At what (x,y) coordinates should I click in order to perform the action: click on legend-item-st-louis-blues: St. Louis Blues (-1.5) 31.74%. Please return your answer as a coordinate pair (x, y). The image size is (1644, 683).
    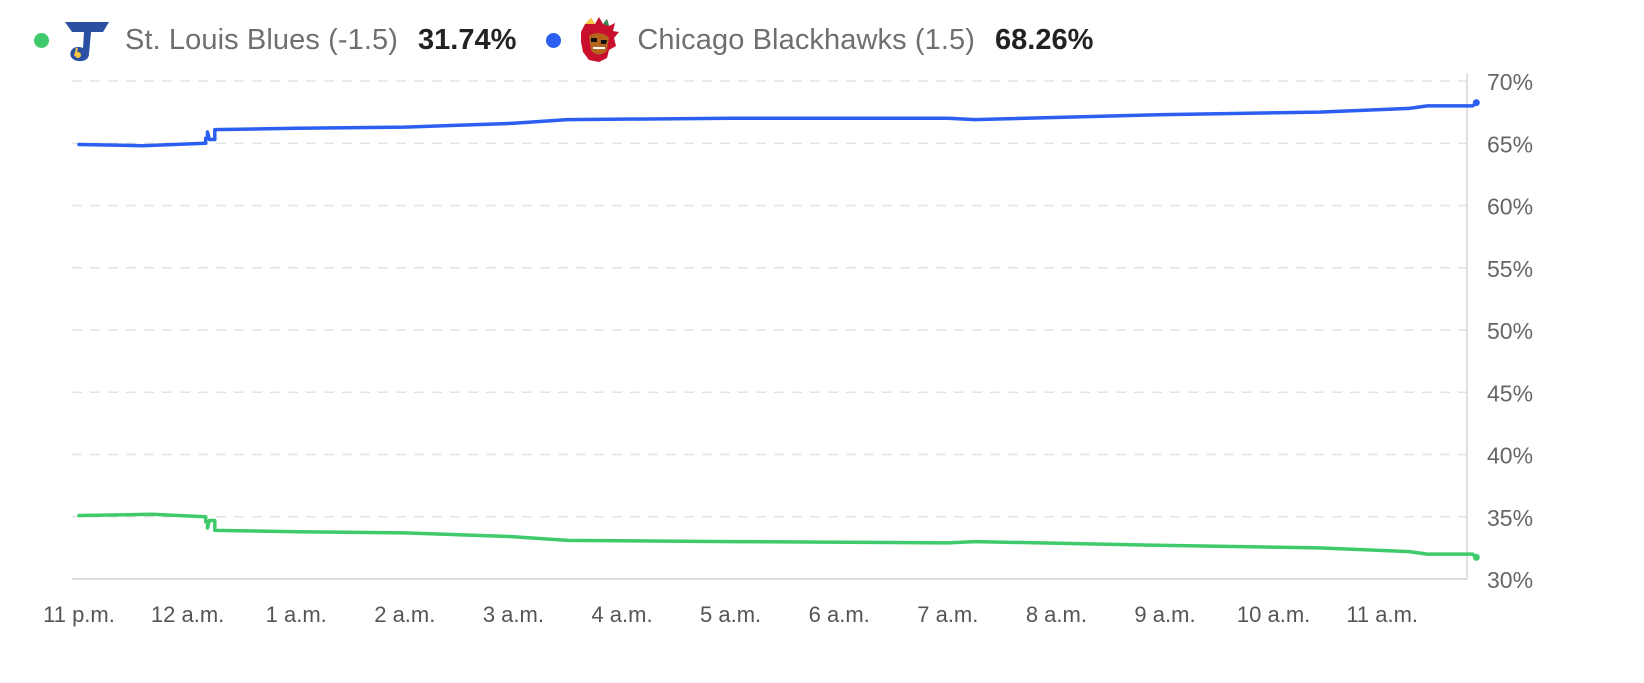
    Looking at the image, I should click on (275, 40).